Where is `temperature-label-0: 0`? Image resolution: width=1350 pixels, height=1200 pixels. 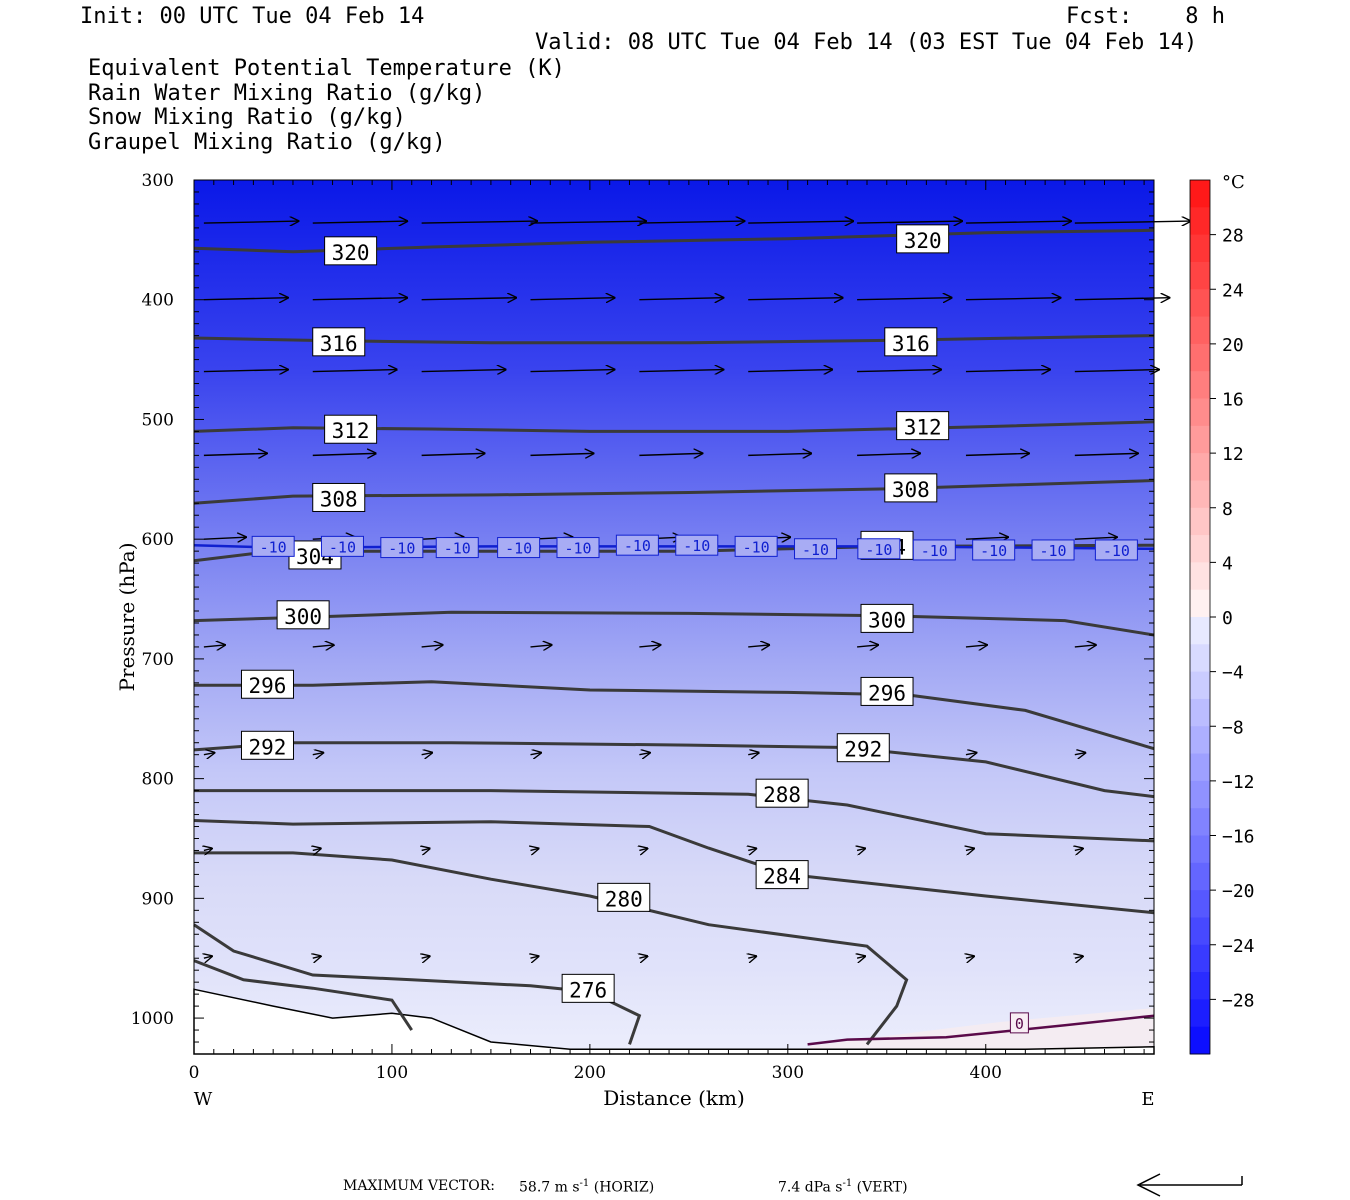
temperature-label-0: 0 is located at coordinates (1019, 1024).